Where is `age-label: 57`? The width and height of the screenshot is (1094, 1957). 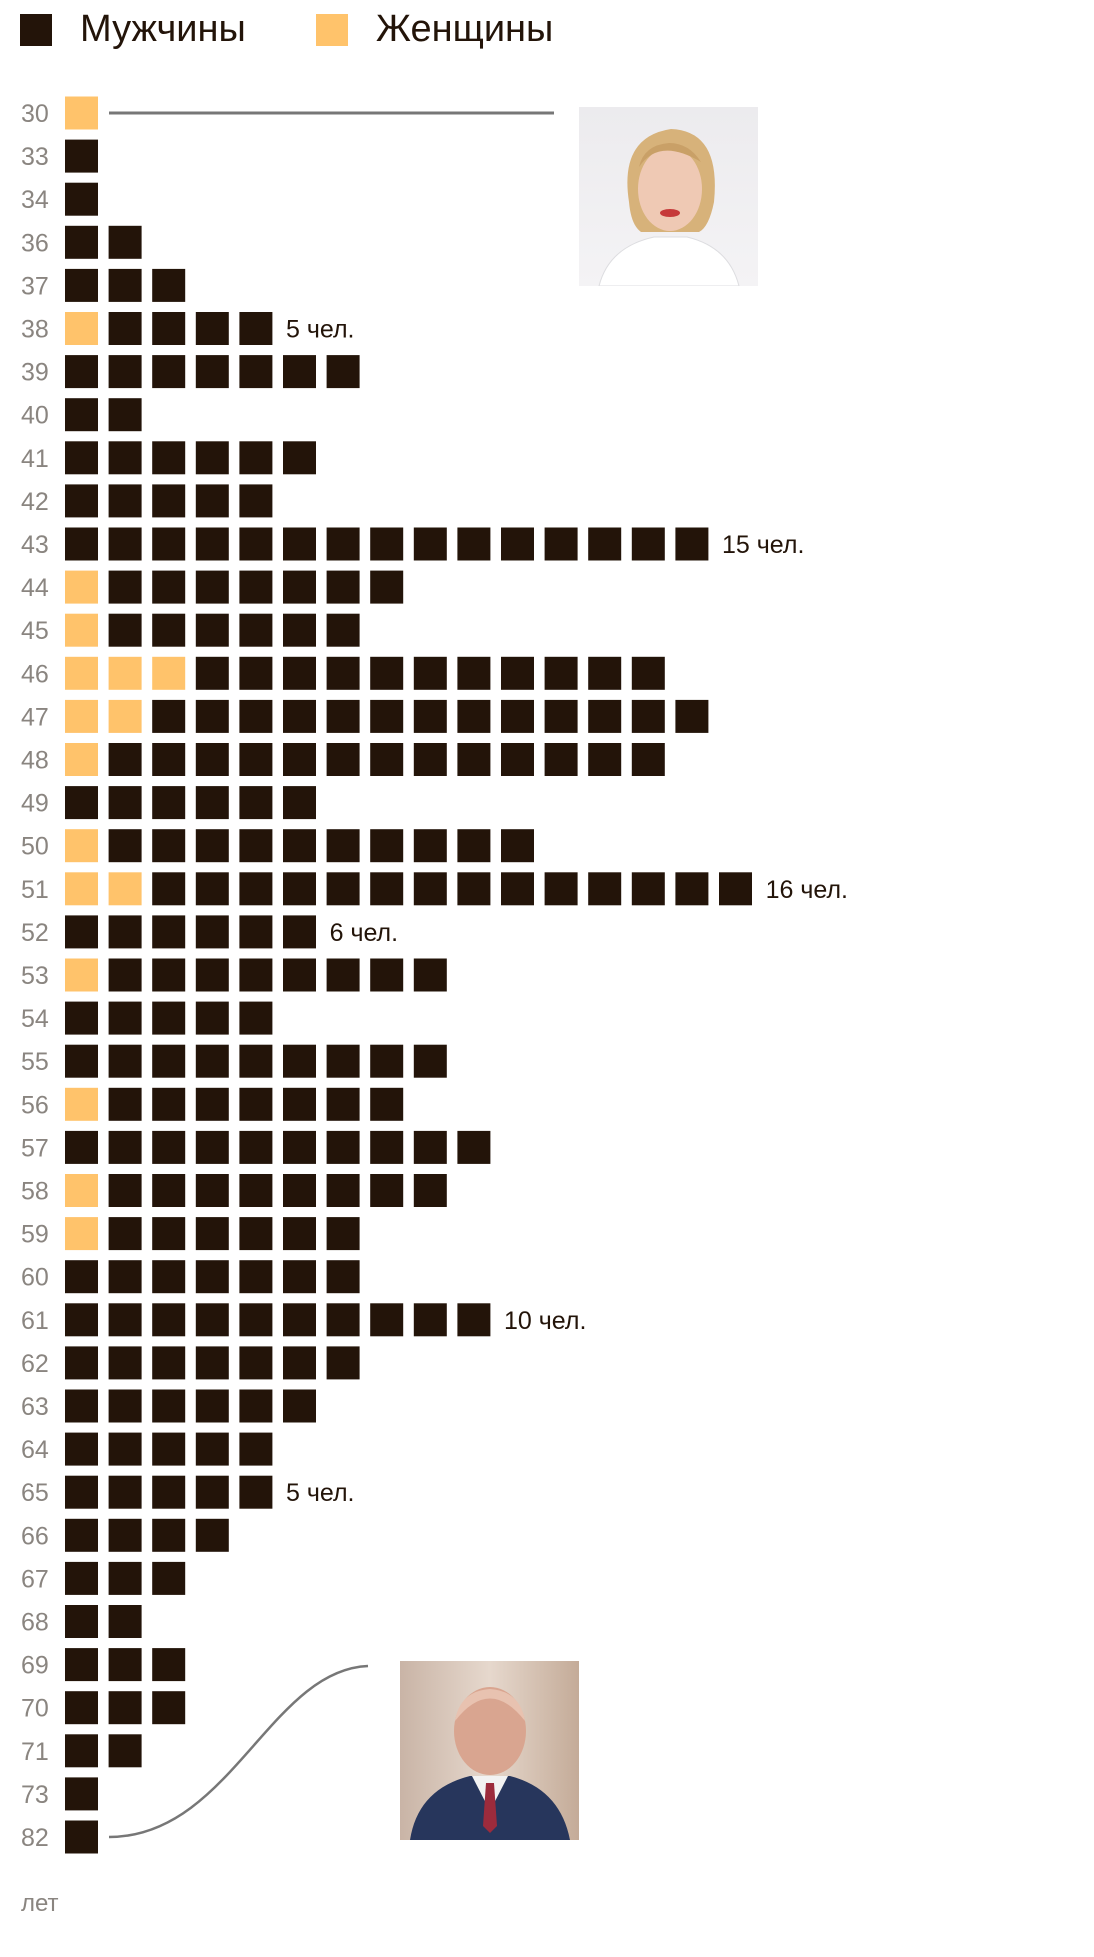 age-label: 57 is located at coordinates (35, 1148).